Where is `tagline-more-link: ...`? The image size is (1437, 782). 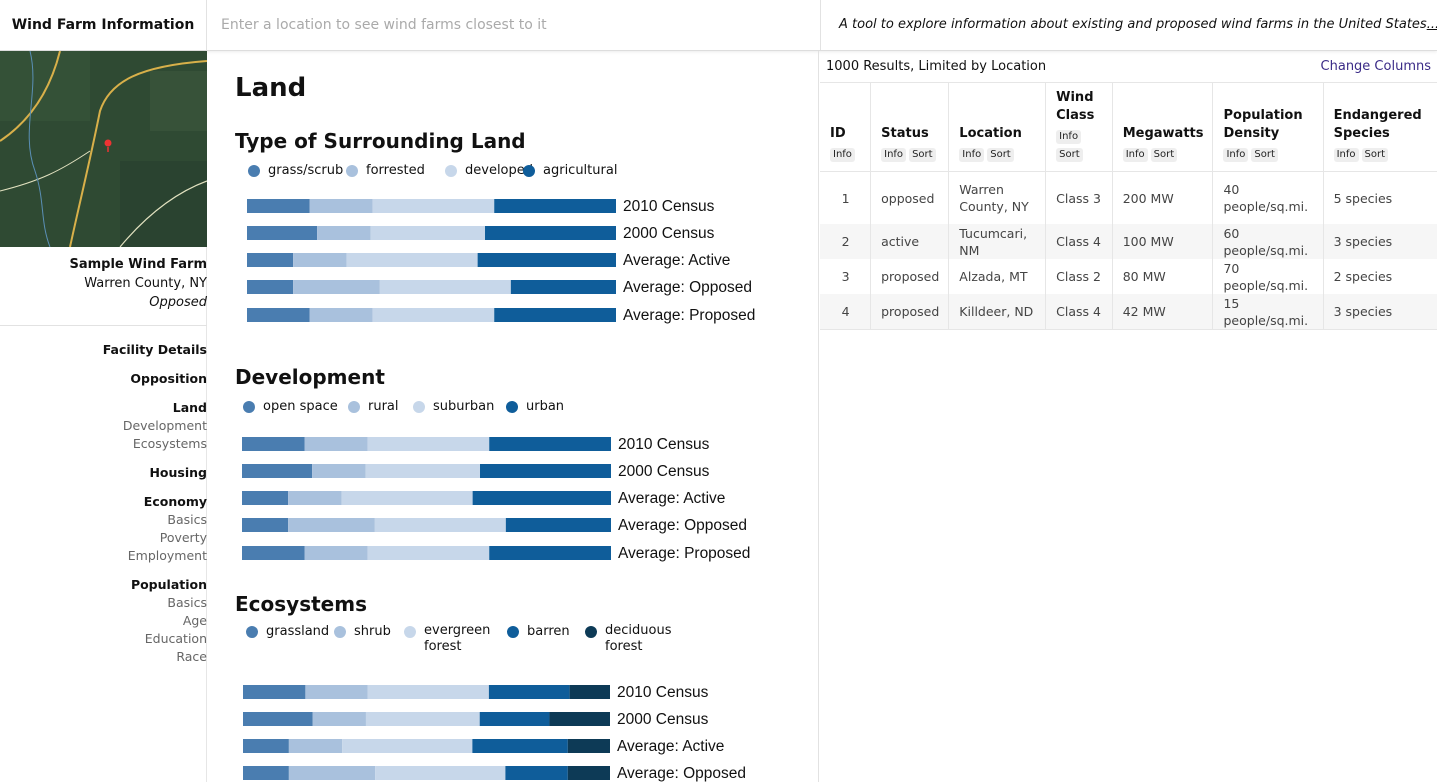 tagline-more-link: ... is located at coordinates (1431, 24).